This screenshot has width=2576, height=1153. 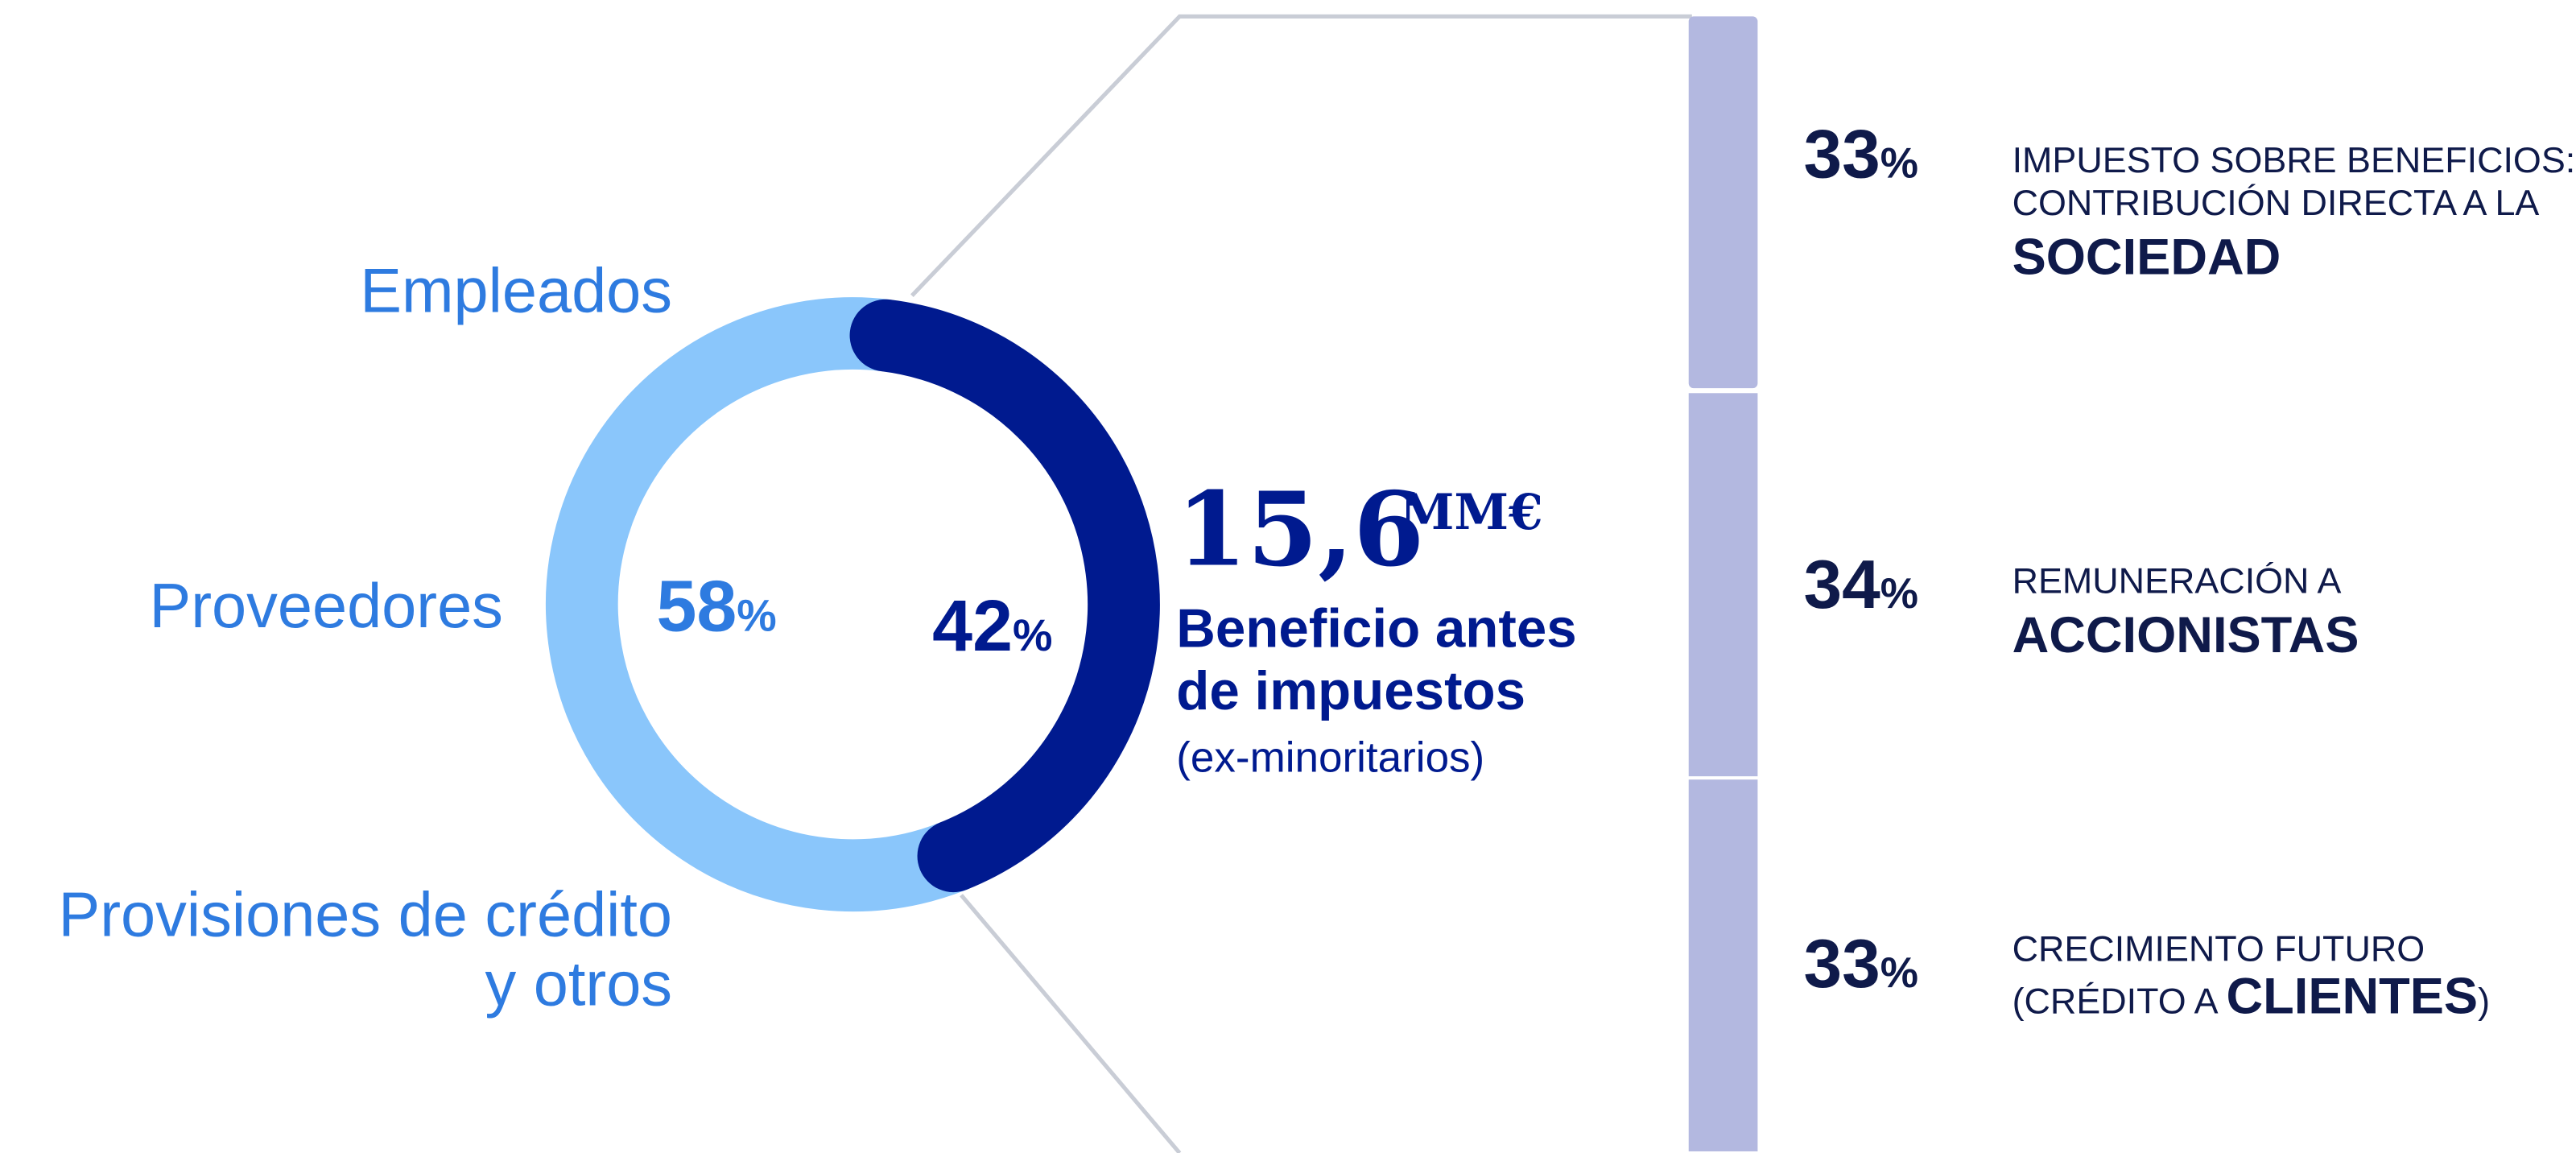 What do you see at coordinates (2120, 1001) in the screenshot?
I see `segment-label-part: (CRÉDITO A` at bounding box center [2120, 1001].